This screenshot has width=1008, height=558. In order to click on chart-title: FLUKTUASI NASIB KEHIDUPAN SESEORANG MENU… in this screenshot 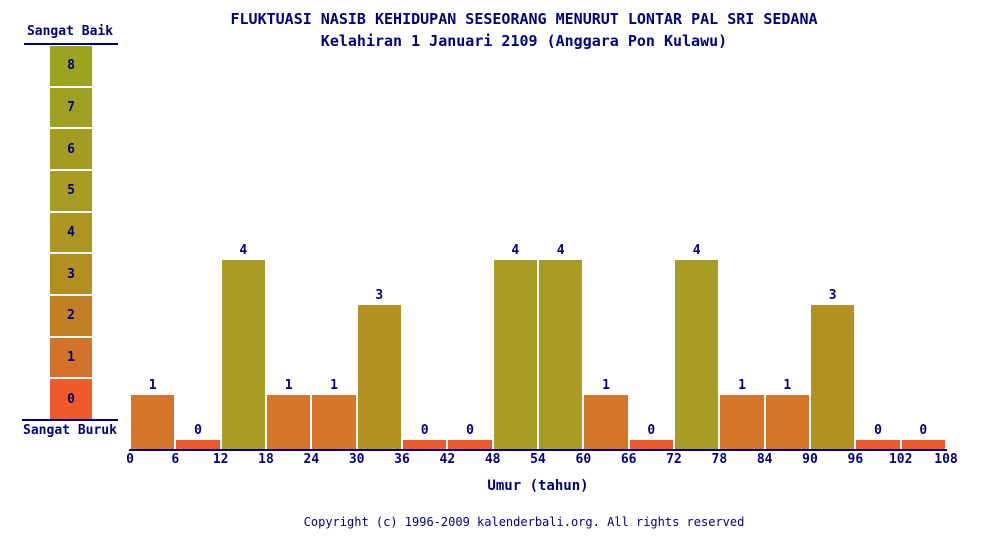, I will do `click(524, 19)`.